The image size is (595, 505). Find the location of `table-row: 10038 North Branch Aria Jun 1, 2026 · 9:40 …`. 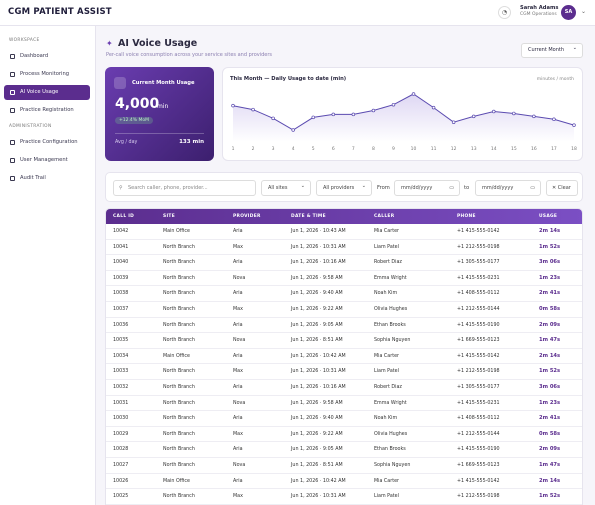

table-row: 10038 North Branch Aria Jun 1, 2026 · 9:40 … is located at coordinates (344, 294).